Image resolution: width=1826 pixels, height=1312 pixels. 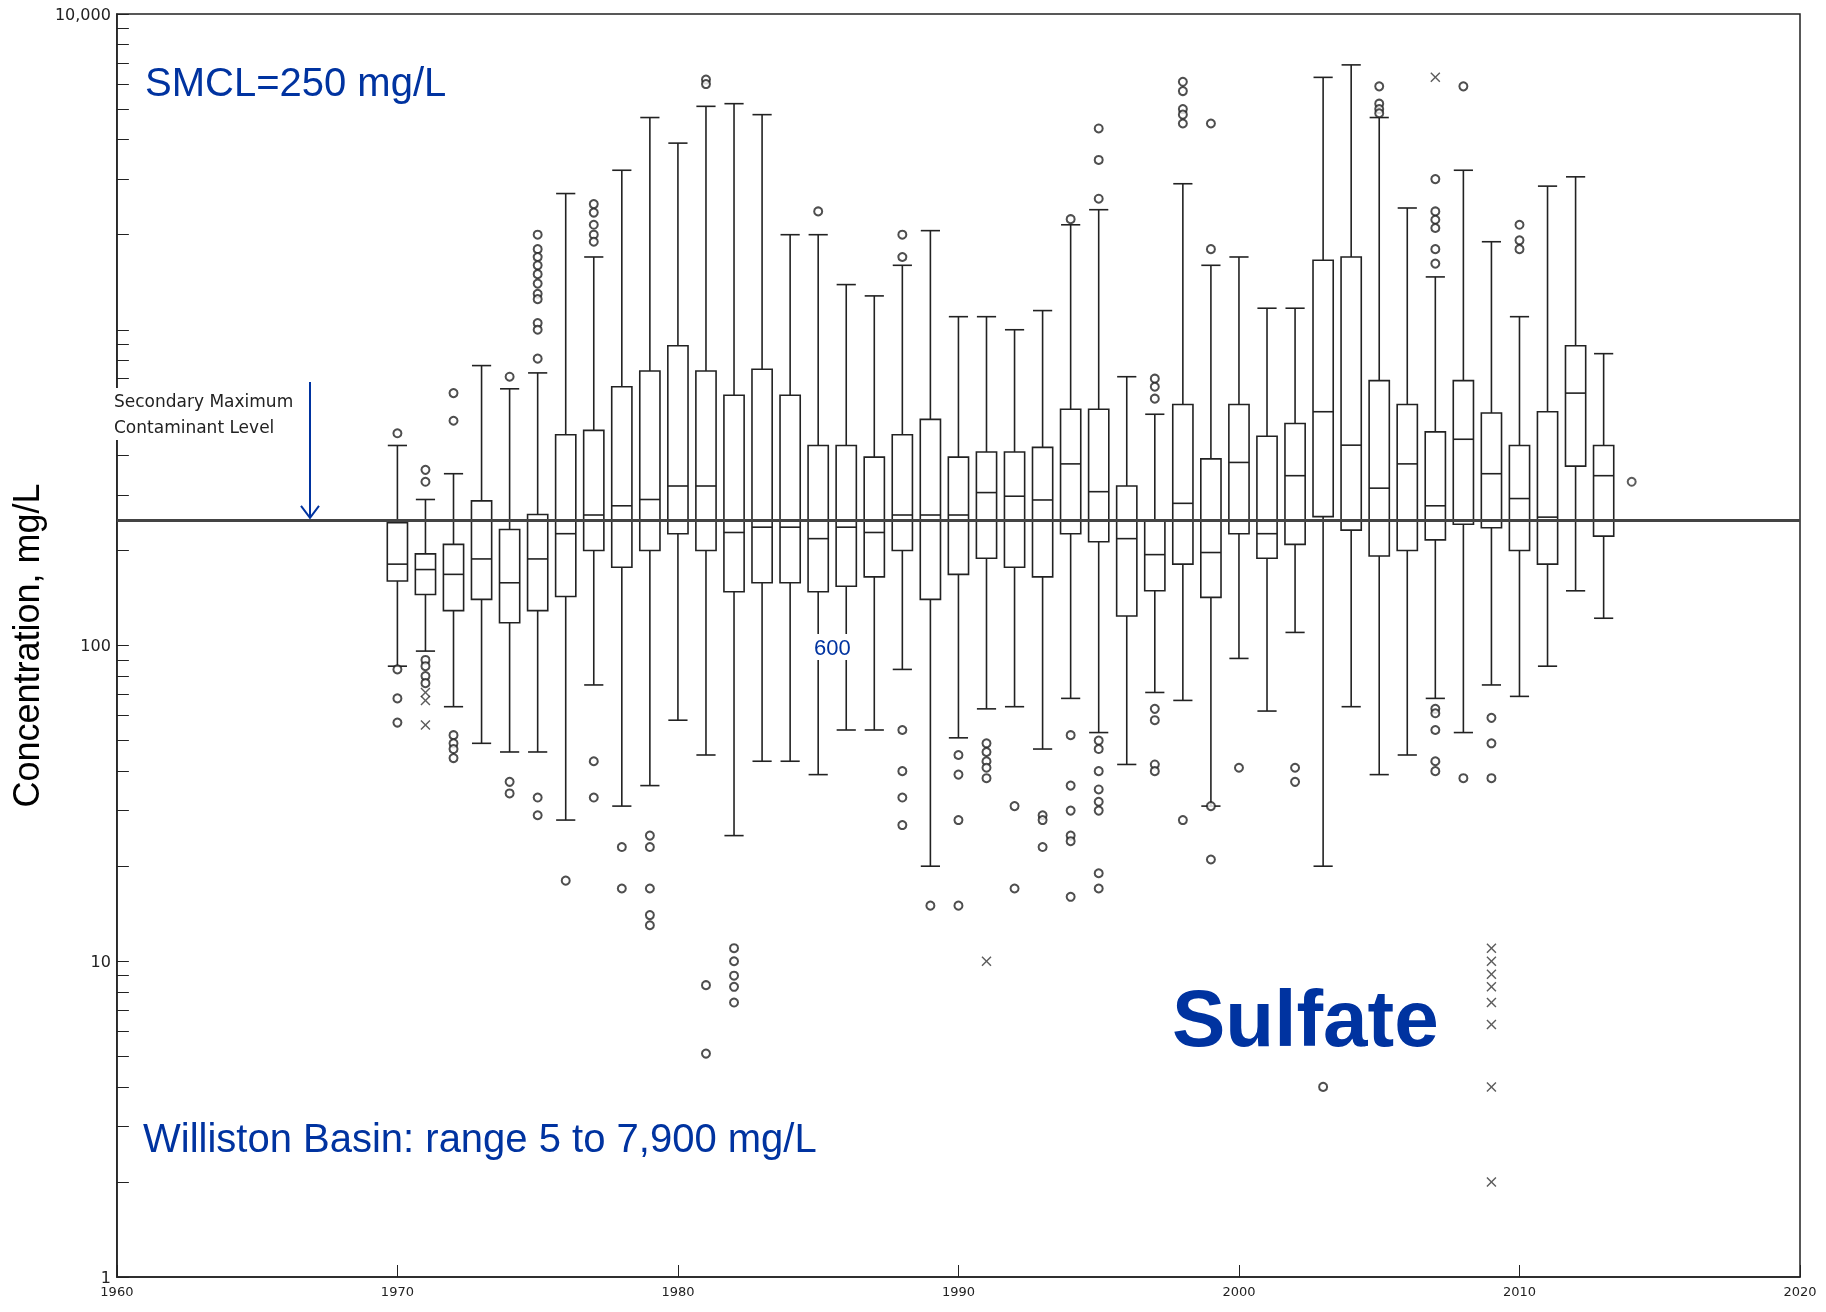 I want to click on x-tick-label: 1990, so click(x=958, y=1291).